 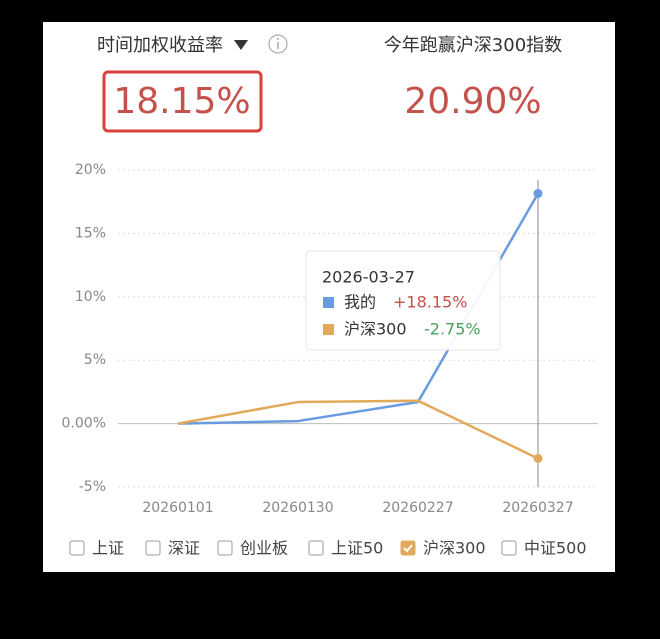 What do you see at coordinates (360, 302) in the screenshot?
I see `tooltip-series-name: 我的` at bounding box center [360, 302].